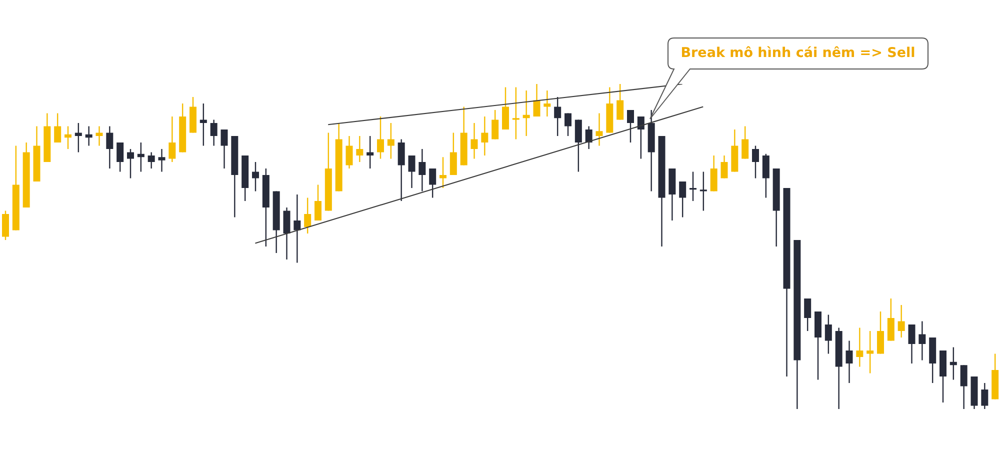 The image size is (1000, 449). I want to click on text: Break mô hình cái nêm => Sell, so click(798, 53).